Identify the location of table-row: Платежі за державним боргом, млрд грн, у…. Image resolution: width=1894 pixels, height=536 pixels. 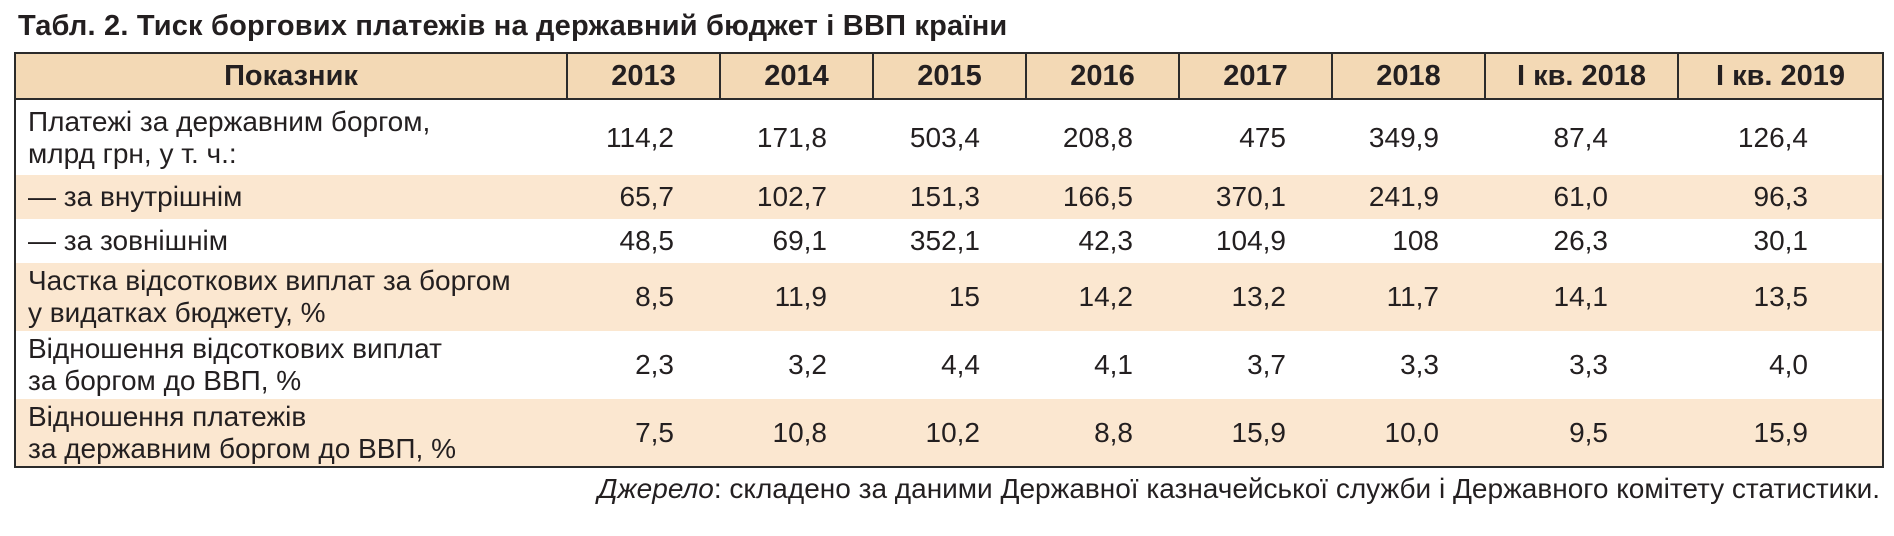
(949, 137).